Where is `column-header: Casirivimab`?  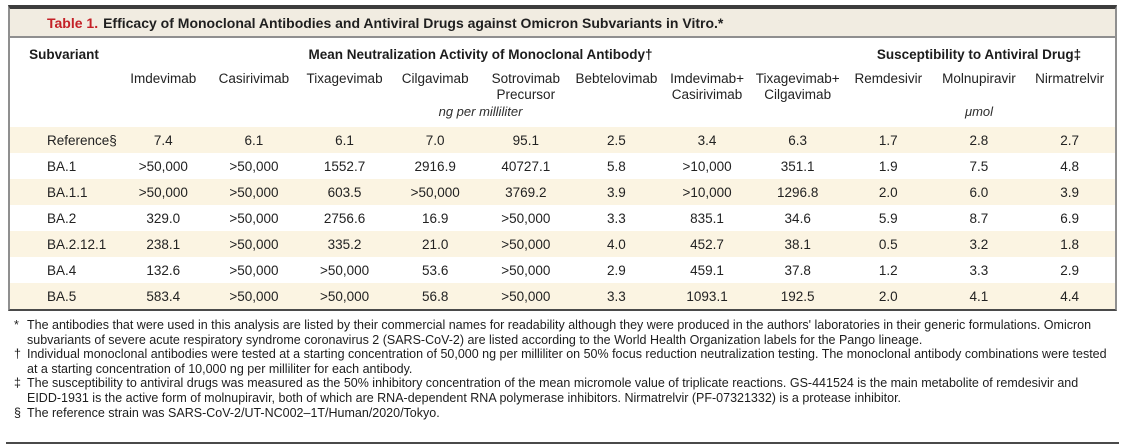 column-header: Casirivimab is located at coordinates (254, 78).